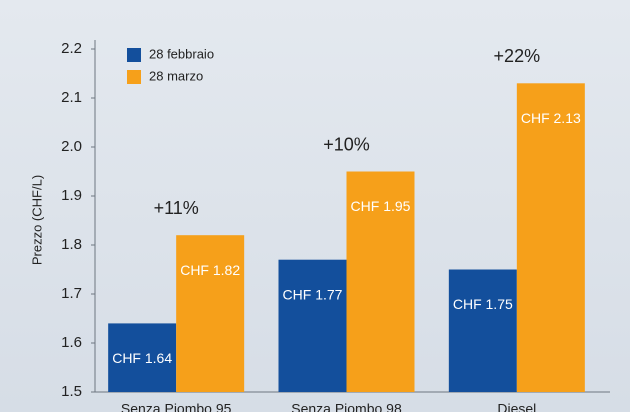 The image size is (630, 412). Describe the element at coordinates (551, 118) in the screenshot. I see `value-label: CHF 2.13` at that location.